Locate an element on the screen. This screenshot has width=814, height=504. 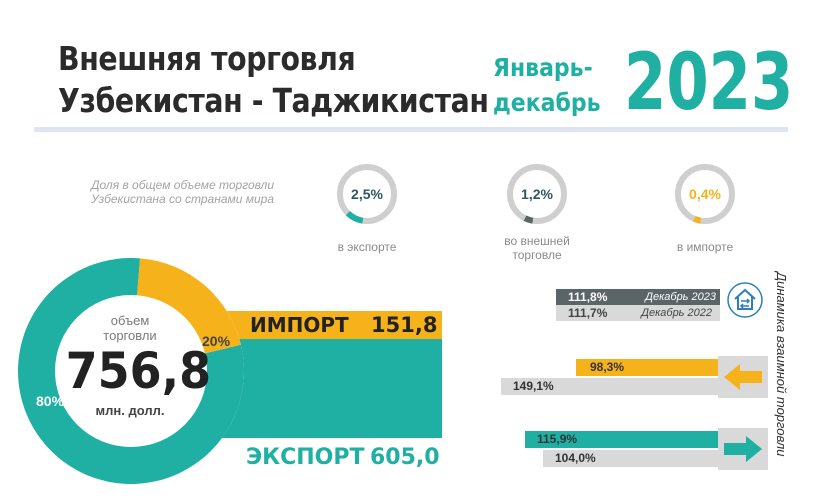
trade-house-icon is located at coordinates (745, 300).